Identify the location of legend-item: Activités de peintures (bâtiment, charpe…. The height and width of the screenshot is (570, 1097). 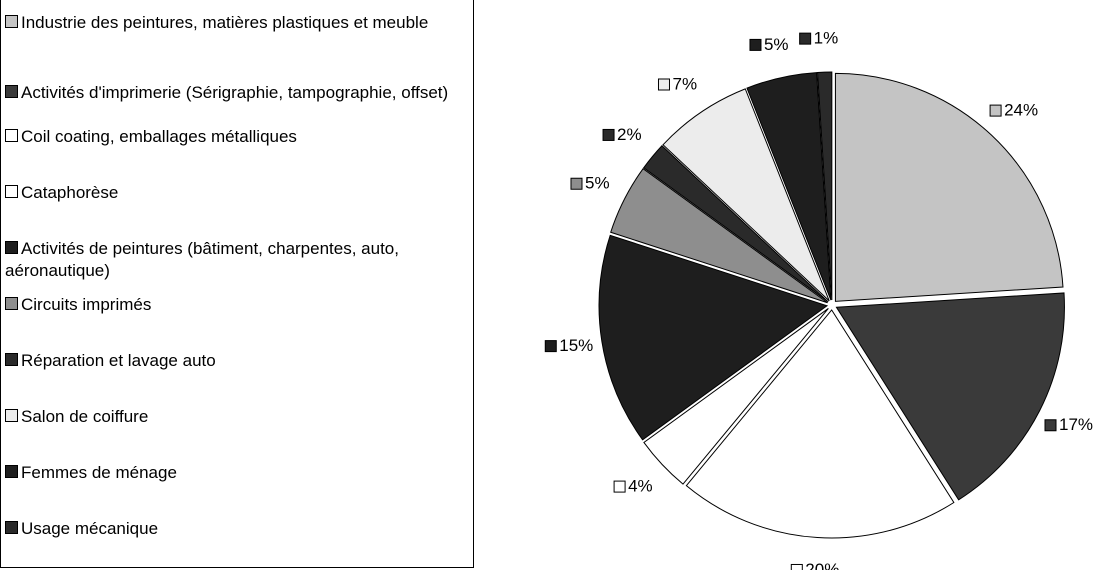
(232, 260).